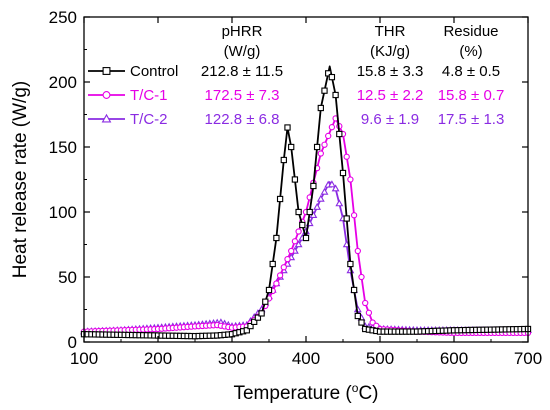 This screenshot has width=550, height=410. I want to click on header-thr-title: THR, so click(390, 31).